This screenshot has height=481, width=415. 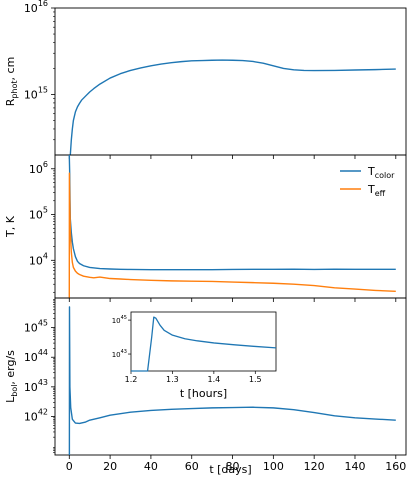 What do you see at coordinates (69, 466) in the screenshot?
I see `x-tick-label: 0` at bounding box center [69, 466].